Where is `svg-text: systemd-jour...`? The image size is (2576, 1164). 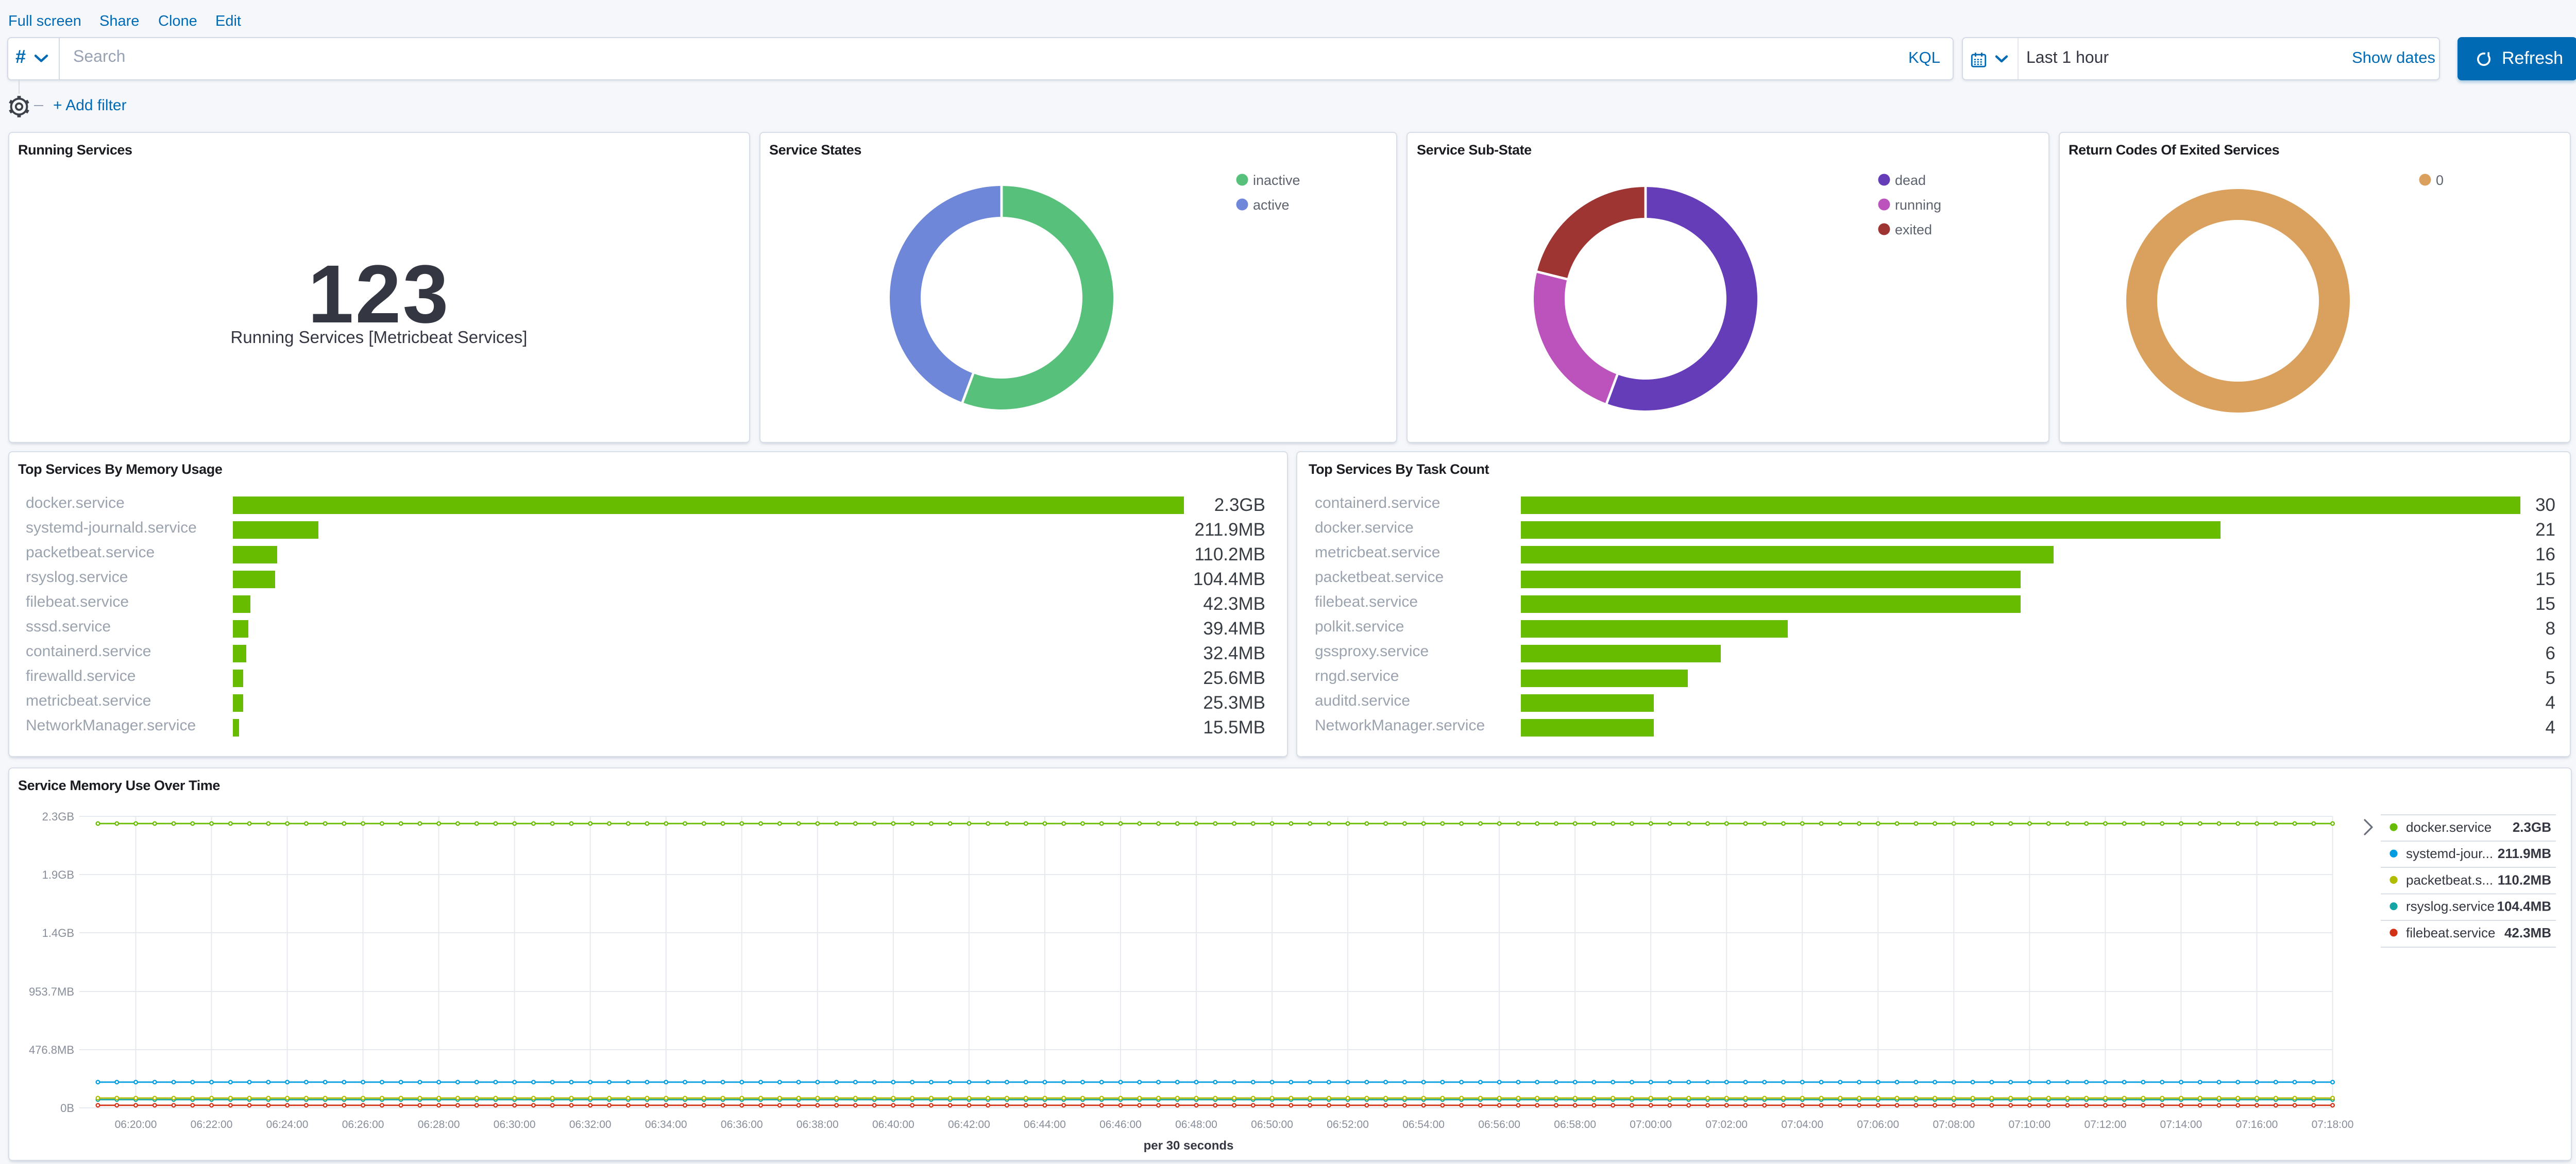
svg-text: systemd-jour... is located at coordinates (2449, 853).